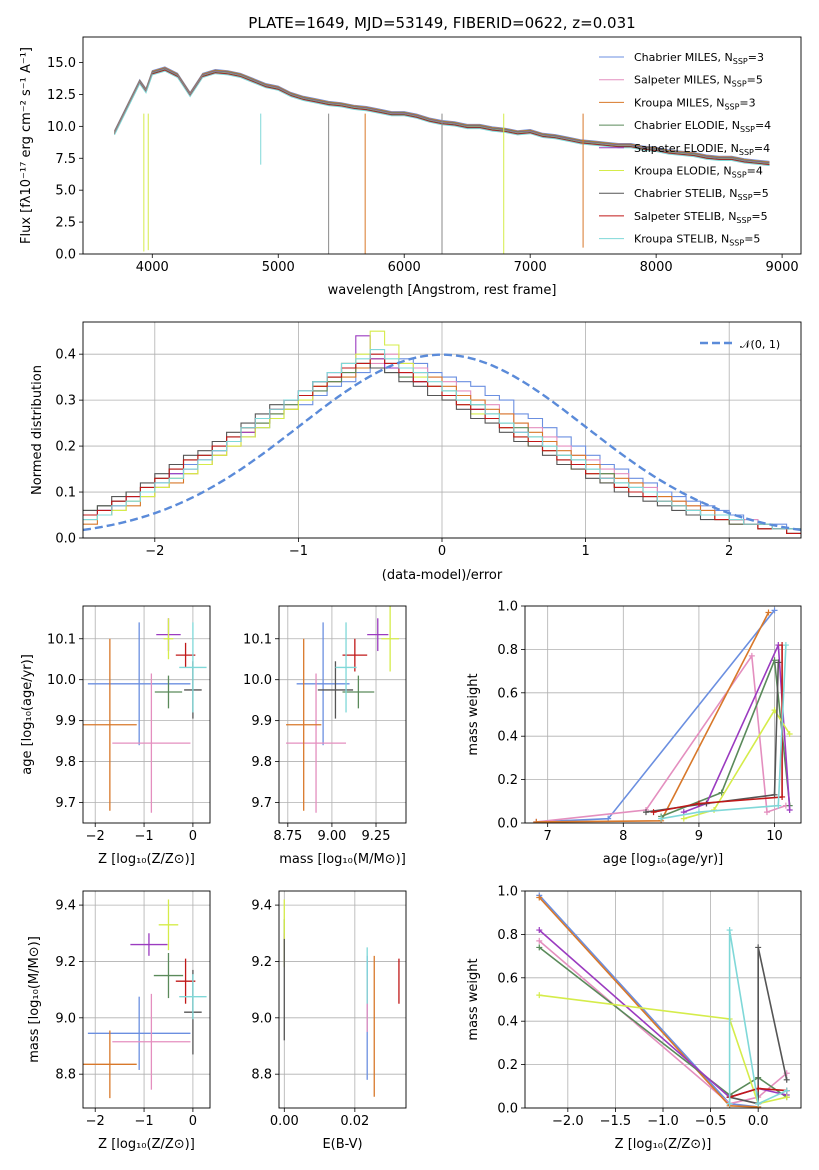 This screenshot has width=819, height=1170. Describe the element at coordinates (404, 267) in the screenshot. I see `x-tick-label: 6000` at that location.